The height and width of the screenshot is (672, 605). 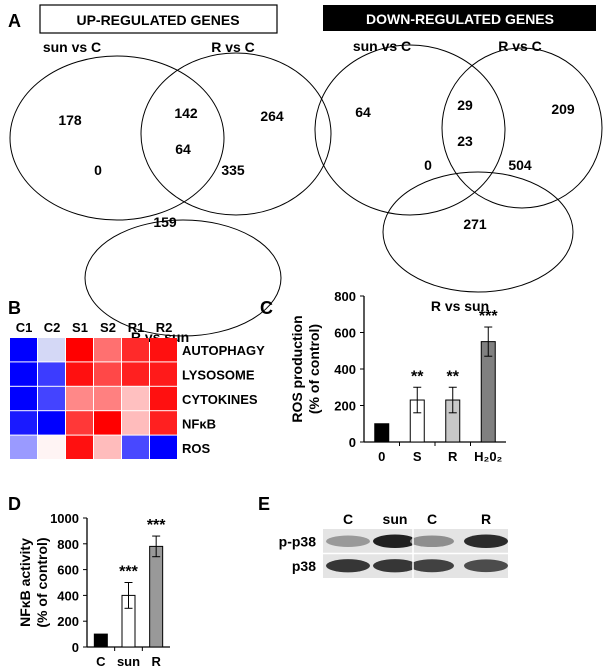 What do you see at coordinates (460, 19) in the screenshot?
I see `venn-down-title: DOWN-REGULATED GENES` at bounding box center [460, 19].